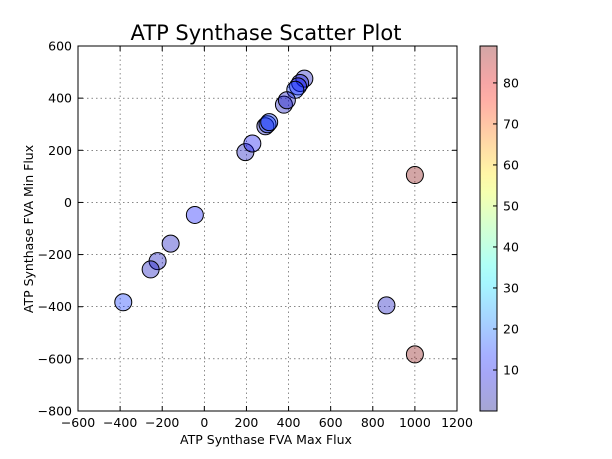 This screenshot has height=459, width=612. What do you see at coordinates (511, 82) in the screenshot?
I see `colorbar-tick-label: 80` at bounding box center [511, 82].